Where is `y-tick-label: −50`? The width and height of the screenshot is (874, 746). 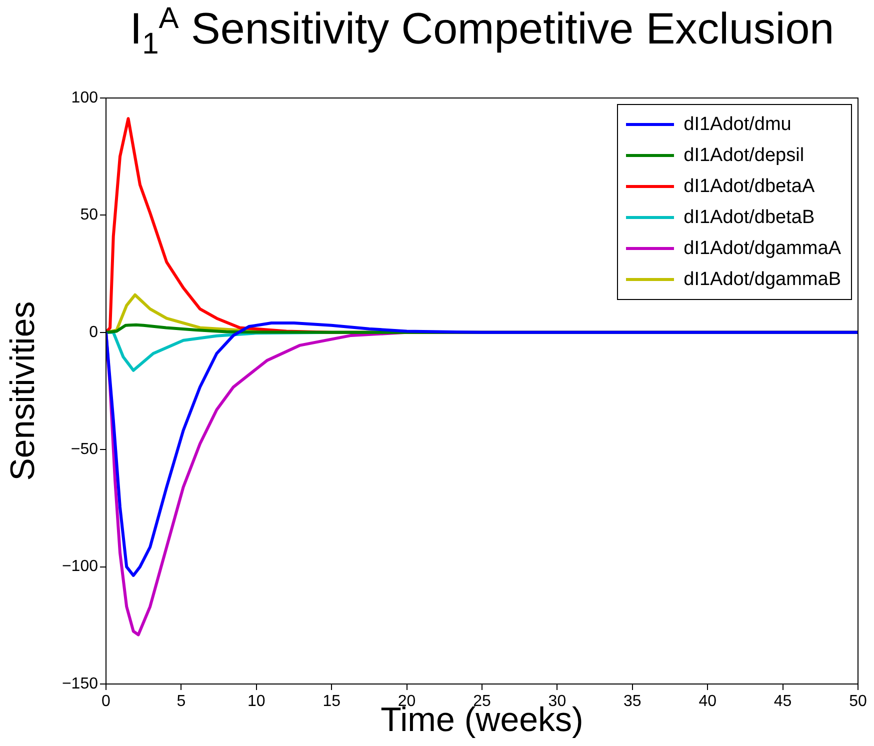
y-tick-label: −50 is located at coordinates (84, 449).